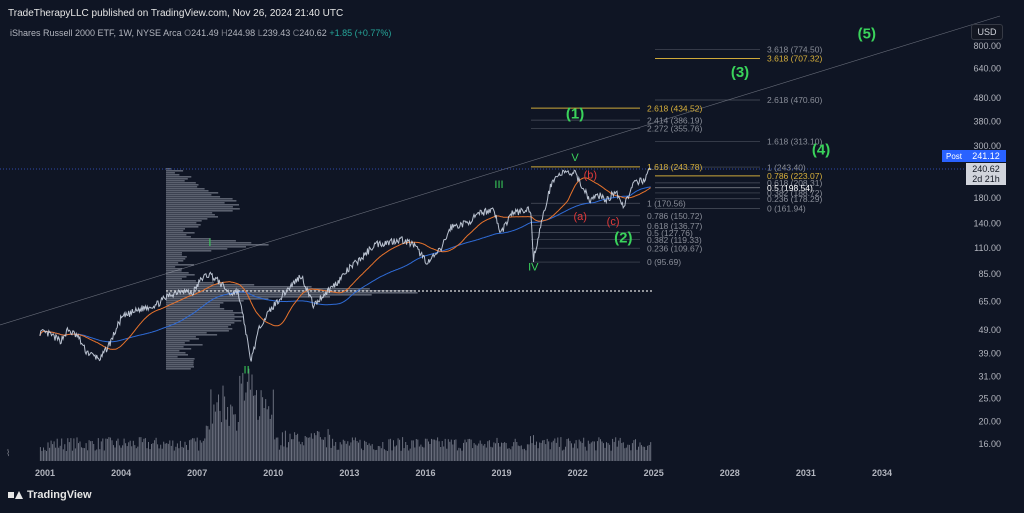  What do you see at coordinates (674, 216) in the screenshot?
I see `fib-set-1-label: 0.786 (150.72)` at bounding box center [674, 216].